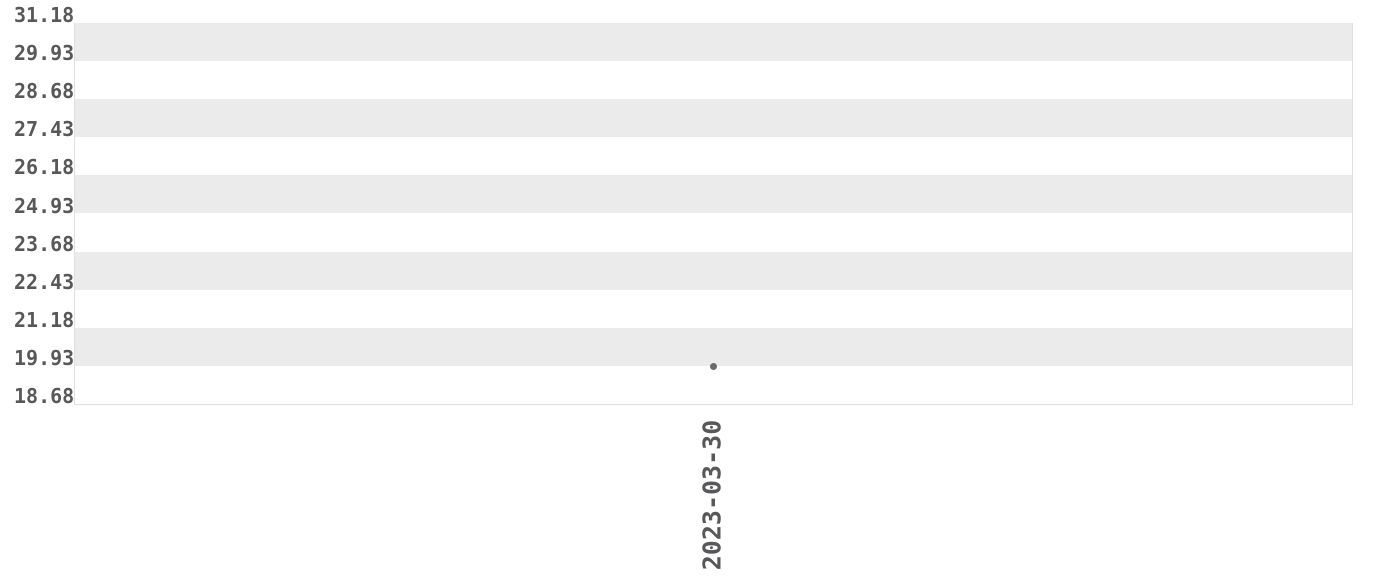  Describe the element at coordinates (712, 495) in the screenshot. I see `x-tick-label: 2023-03-30` at that location.